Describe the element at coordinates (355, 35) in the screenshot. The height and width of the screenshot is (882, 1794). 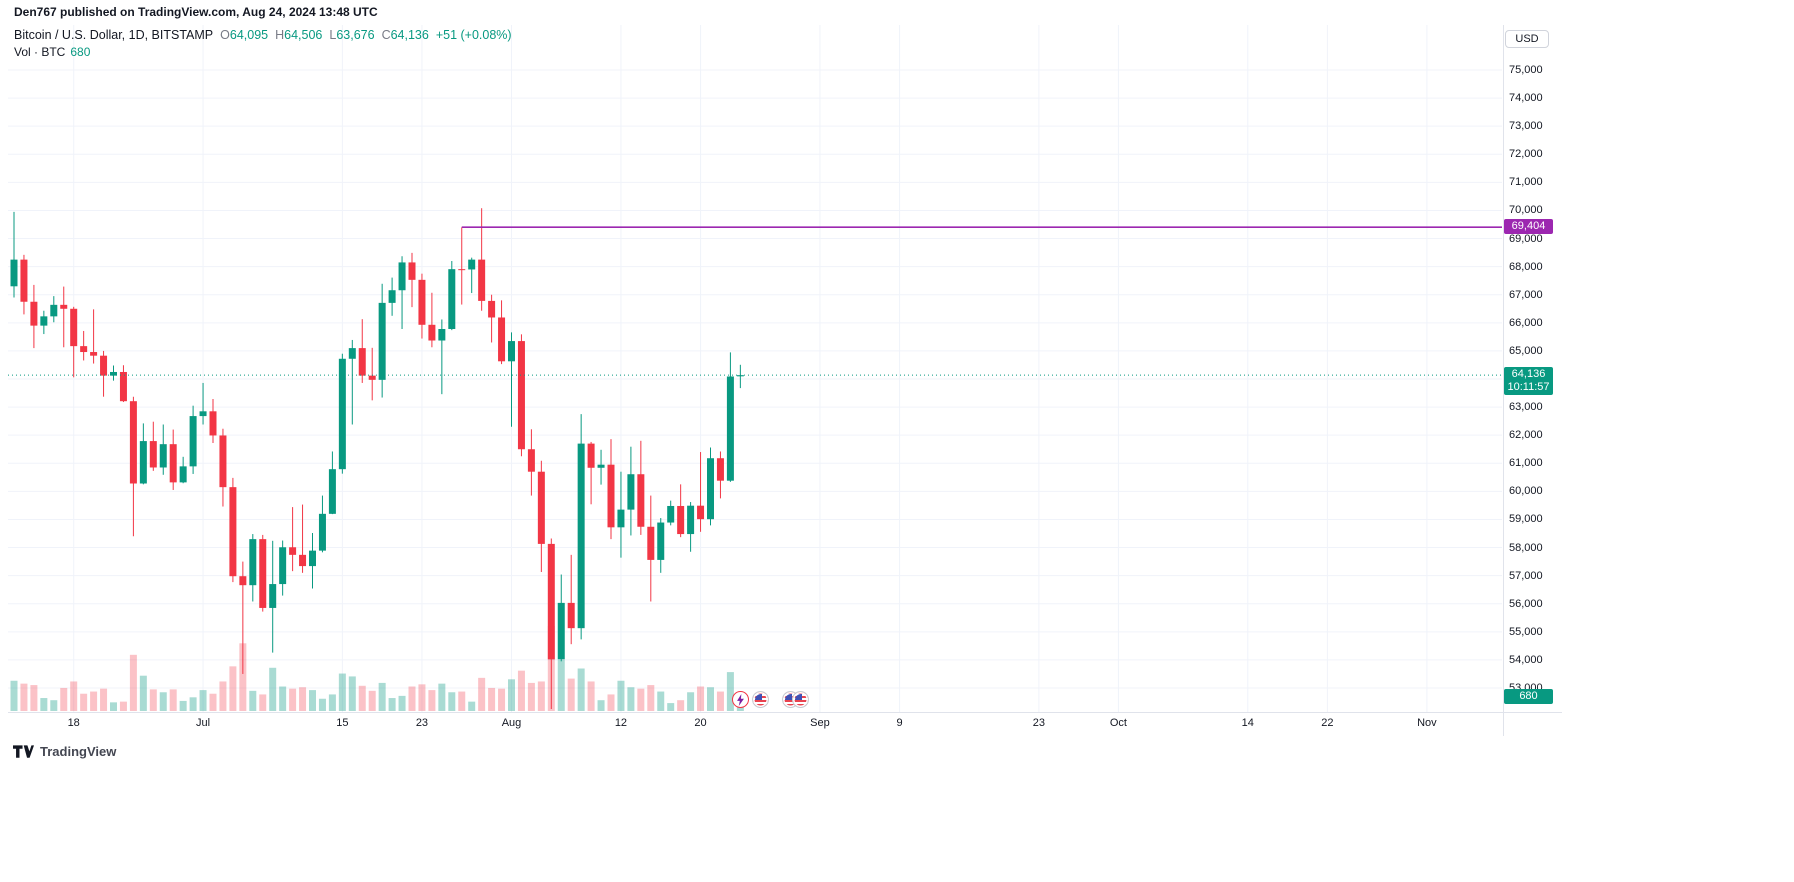
I see `low-value: 63,676` at that location.